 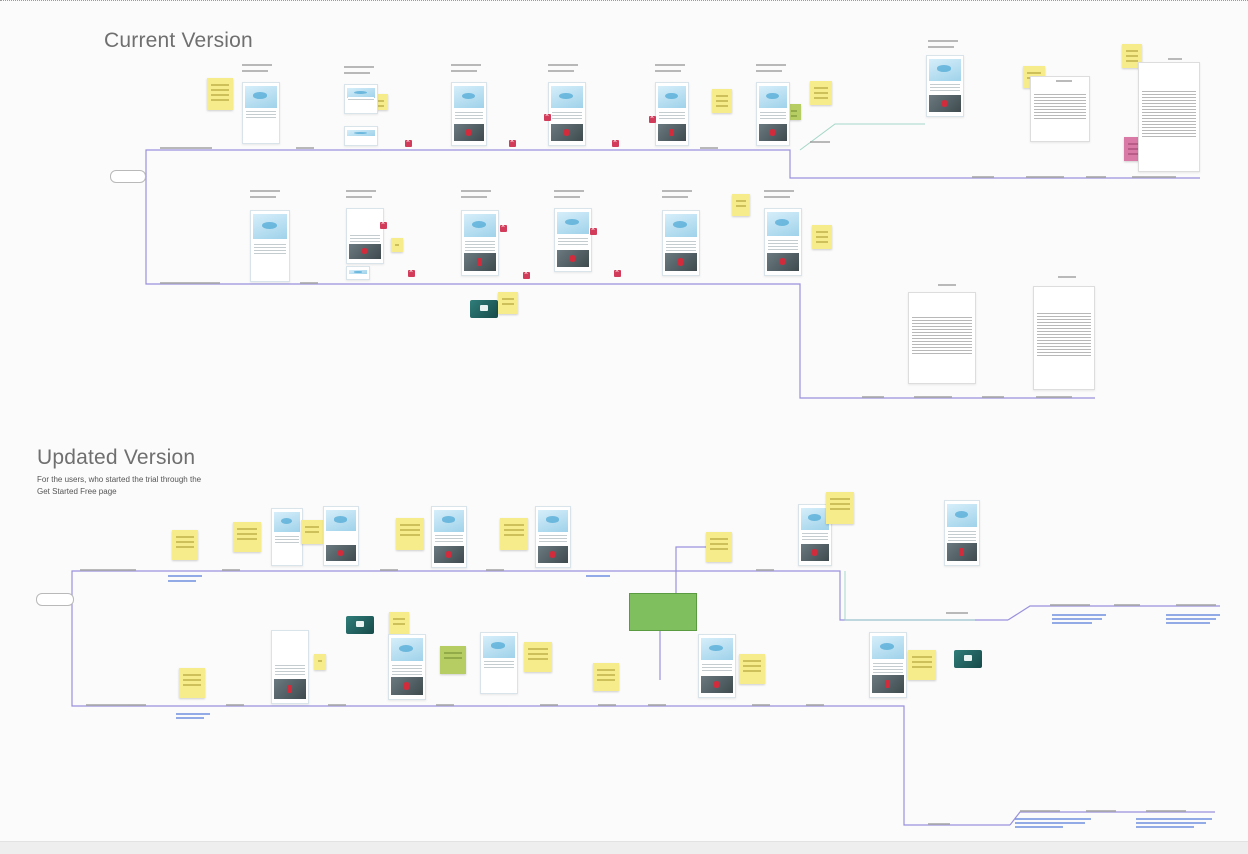 I want to click on current-sticky-note-green, so click(x=794, y=112).